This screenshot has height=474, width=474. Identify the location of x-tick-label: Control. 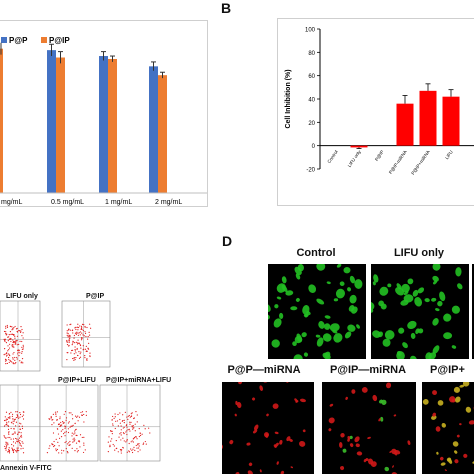
(332, 156).